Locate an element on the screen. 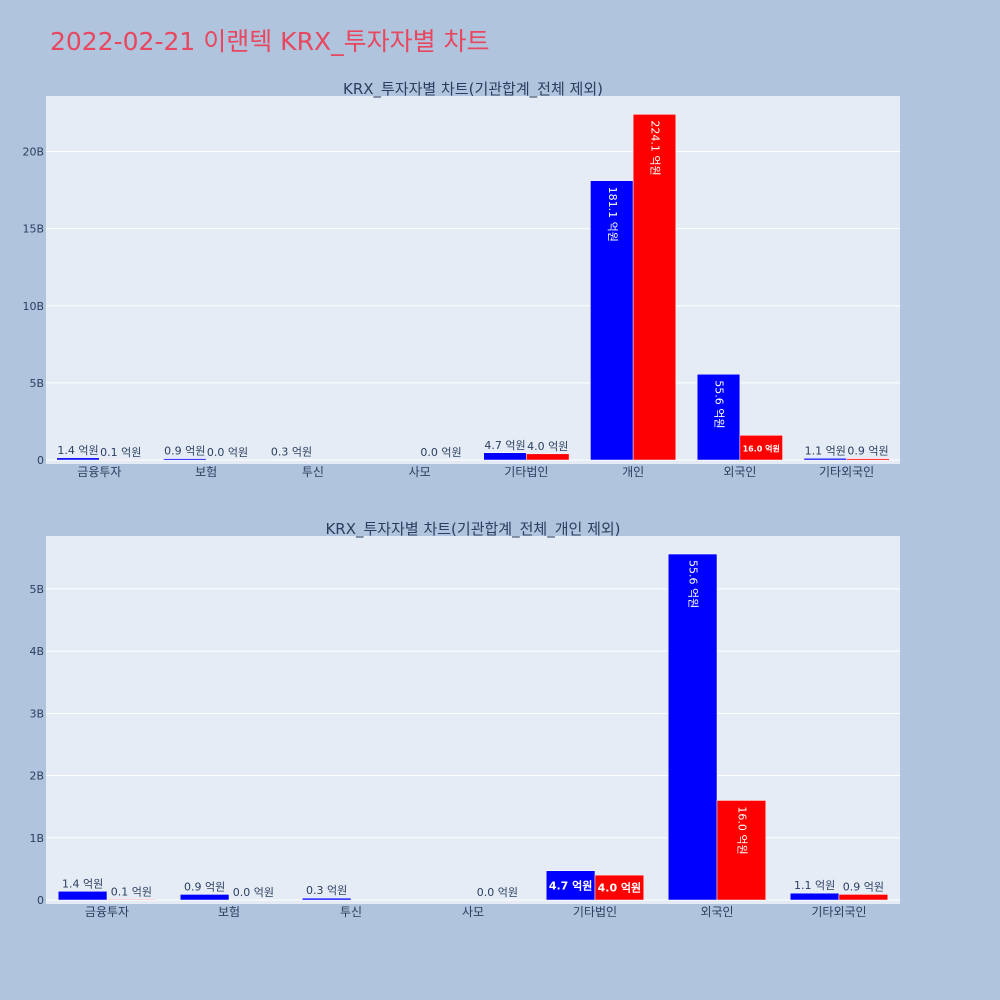 The height and width of the screenshot is (1000, 1000). y-tick-label: 1B is located at coordinates (36, 838).